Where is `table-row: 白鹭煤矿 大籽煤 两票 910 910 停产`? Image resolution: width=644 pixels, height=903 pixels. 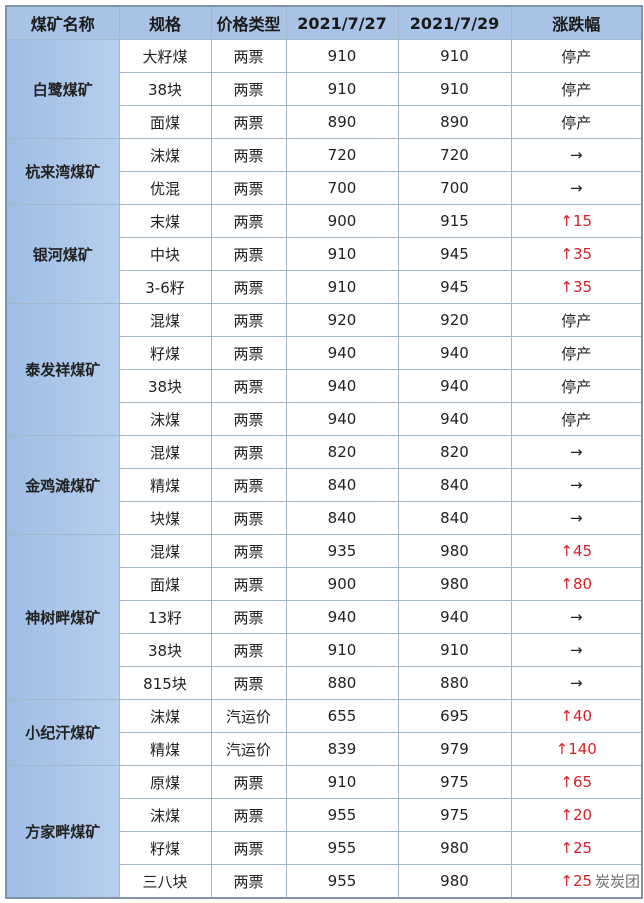
table-row: 白鹭煤矿 大籽煤 两票 910 910 停产 is located at coordinates (324, 89).